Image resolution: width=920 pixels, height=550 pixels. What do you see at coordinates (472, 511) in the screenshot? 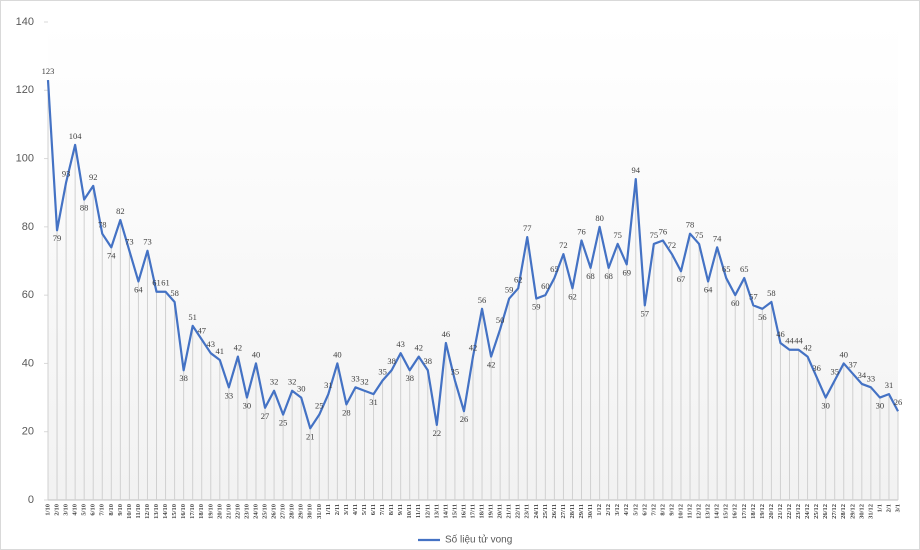
I see `x-tick-label: 17/11` at bounding box center [472, 511].